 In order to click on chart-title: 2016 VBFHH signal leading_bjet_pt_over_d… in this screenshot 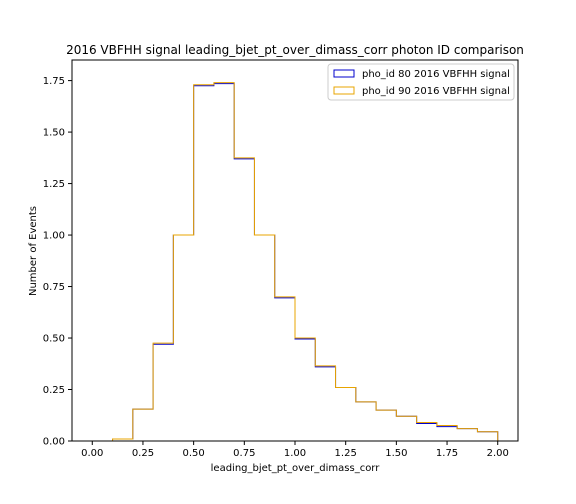, I will do `click(295, 50)`.